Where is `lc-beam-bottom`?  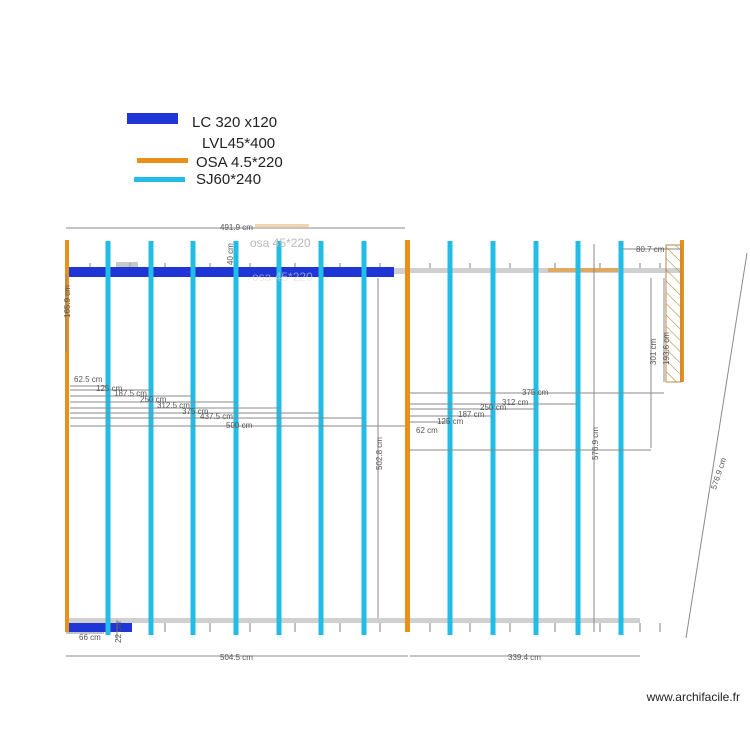 lc-beam-bottom is located at coordinates (99, 627).